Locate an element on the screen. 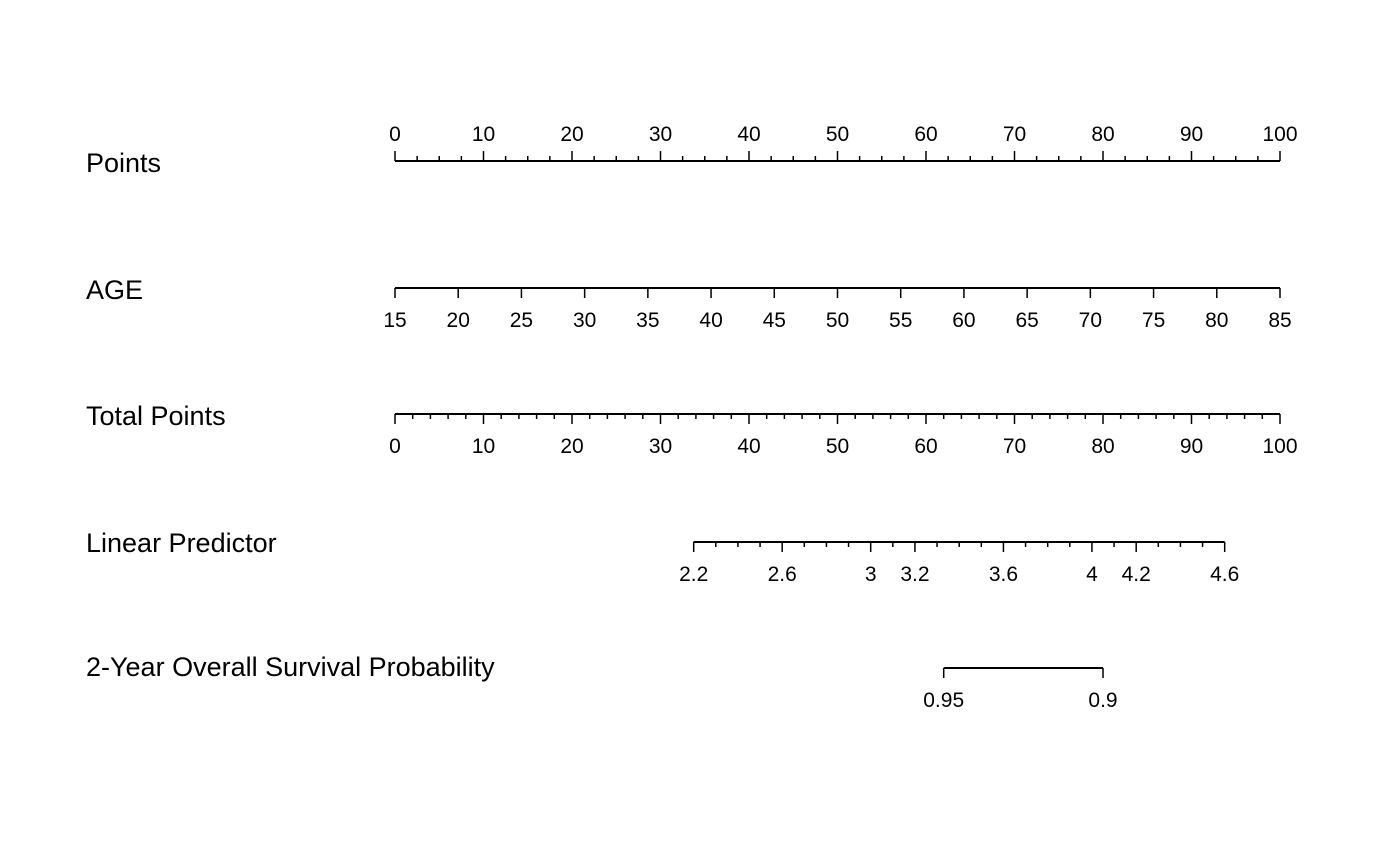 This screenshot has width=1400, height=865. total-points-tick-label: 0 is located at coordinates (395, 446).